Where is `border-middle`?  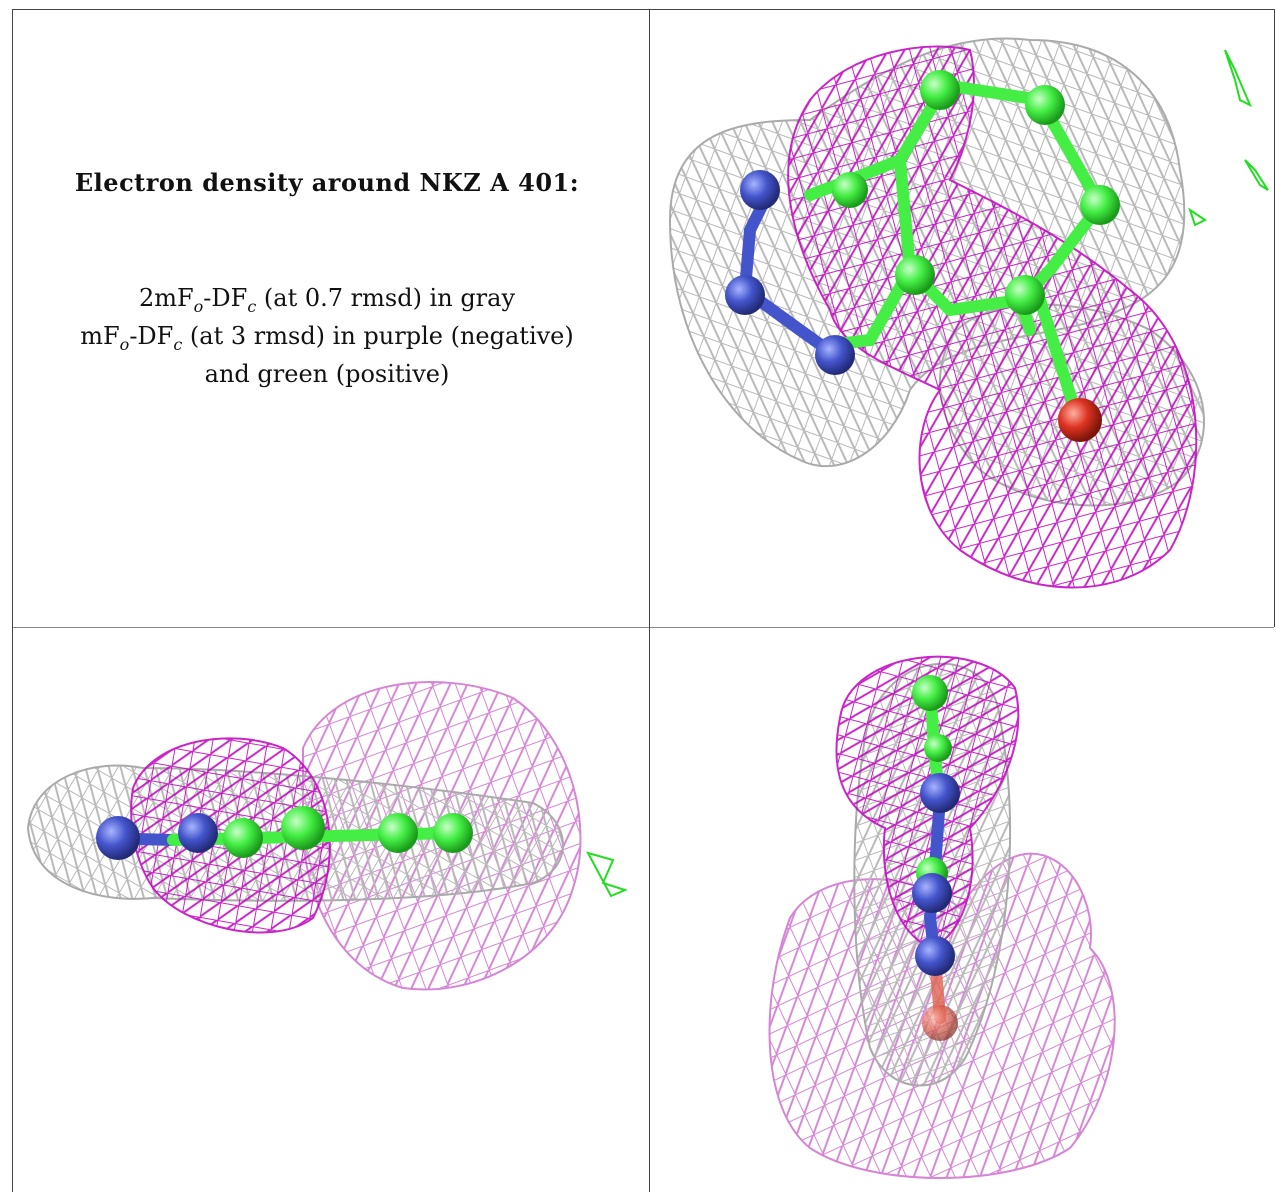
border-middle is located at coordinates (643, 627).